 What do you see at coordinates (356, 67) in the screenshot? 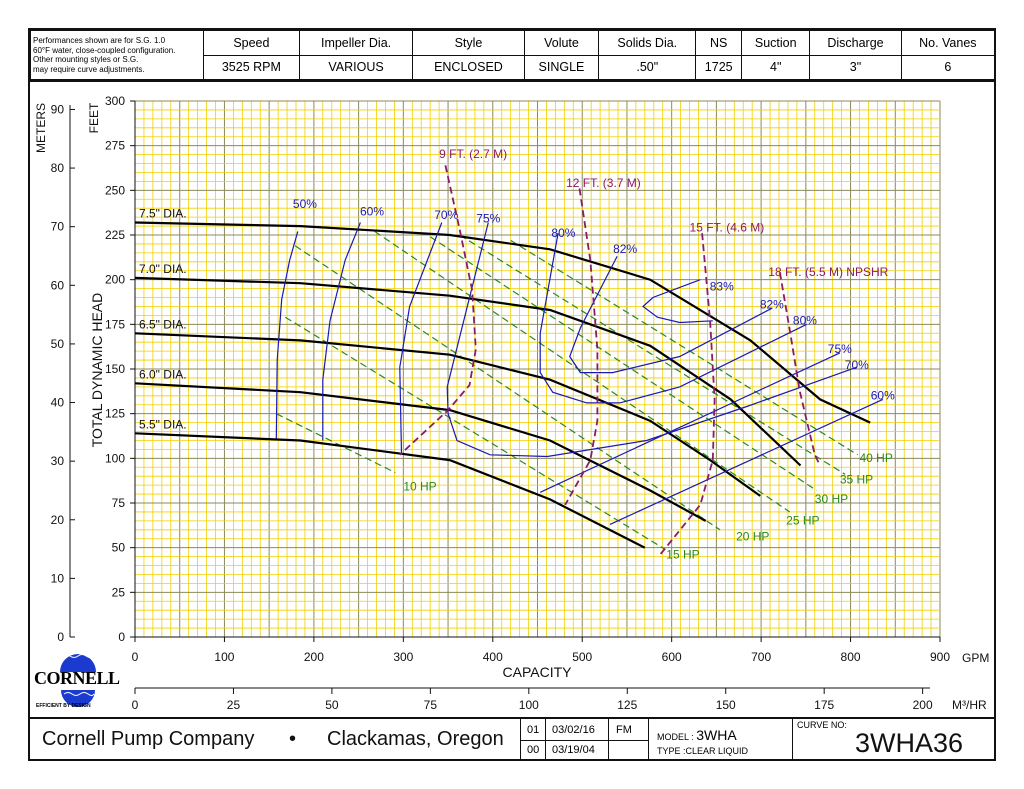
I see `val-impeller: VARIOUS` at bounding box center [356, 67].